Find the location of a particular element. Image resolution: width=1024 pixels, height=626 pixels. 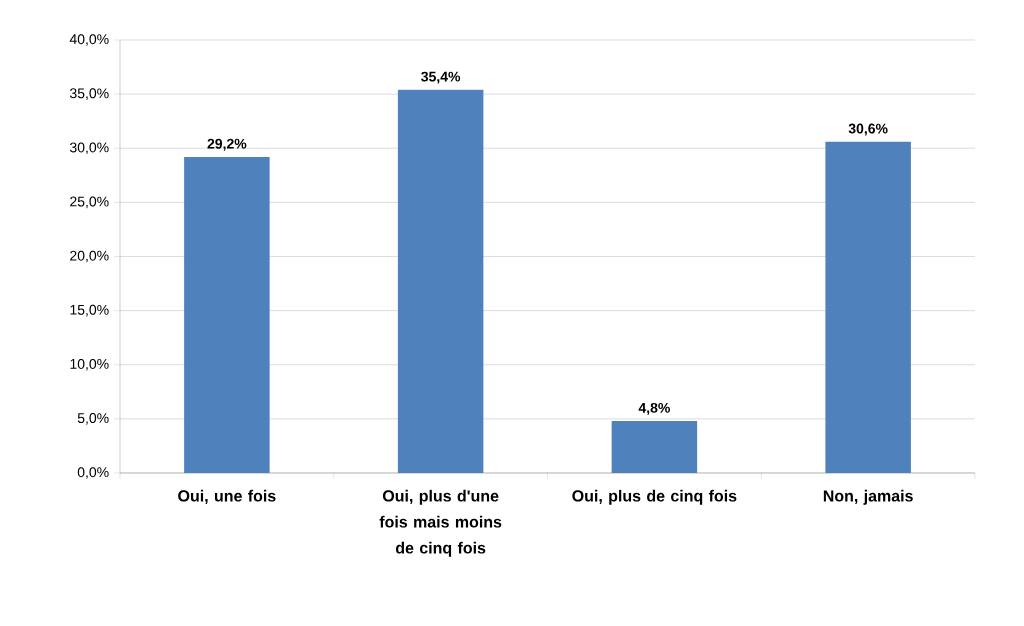

y-tick-label: 35,0% is located at coordinates (89, 94).